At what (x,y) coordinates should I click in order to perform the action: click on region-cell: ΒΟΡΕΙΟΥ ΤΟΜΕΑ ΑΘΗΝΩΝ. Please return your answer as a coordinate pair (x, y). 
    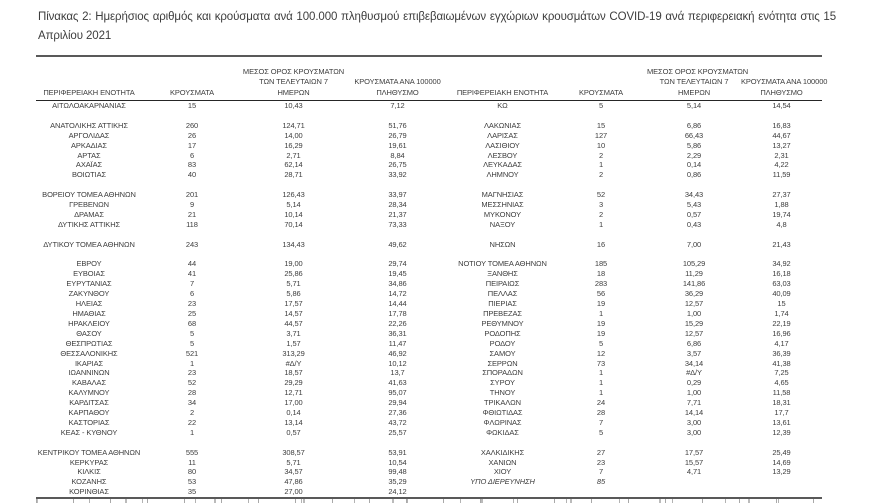
    Looking at the image, I should click on (89, 195).